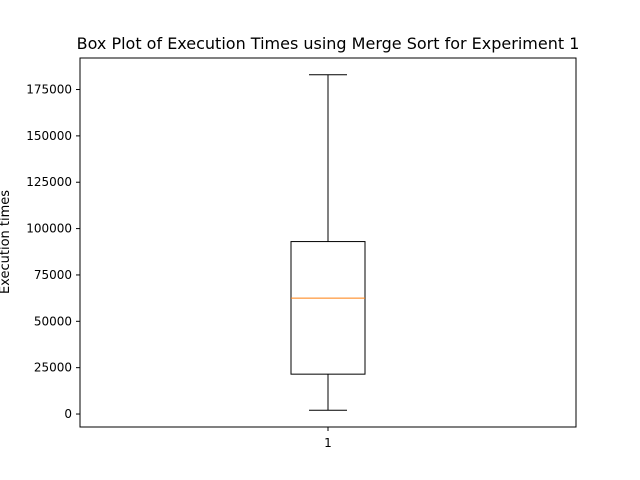 This screenshot has width=640, height=480. What do you see at coordinates (49, 229) in the screenshot?
I see `y-tick-label: 100000` at bounding box center [49, 229].